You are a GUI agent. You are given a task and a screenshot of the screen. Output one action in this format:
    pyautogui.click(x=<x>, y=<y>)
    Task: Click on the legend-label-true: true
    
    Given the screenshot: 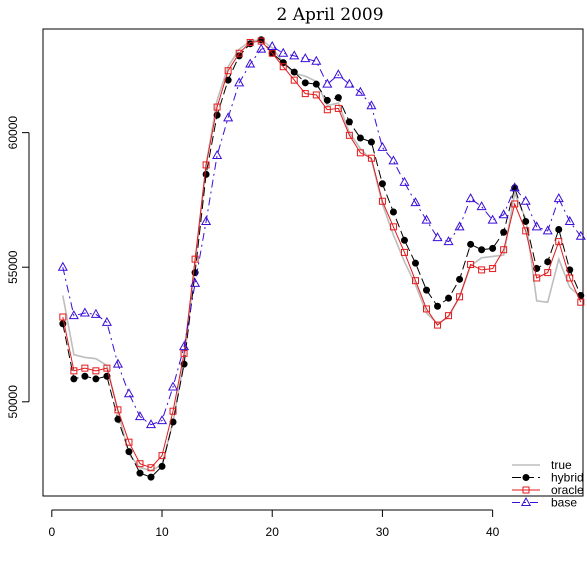 What is the action you would take?
    pyautogui.click(x=561, y=465)
    